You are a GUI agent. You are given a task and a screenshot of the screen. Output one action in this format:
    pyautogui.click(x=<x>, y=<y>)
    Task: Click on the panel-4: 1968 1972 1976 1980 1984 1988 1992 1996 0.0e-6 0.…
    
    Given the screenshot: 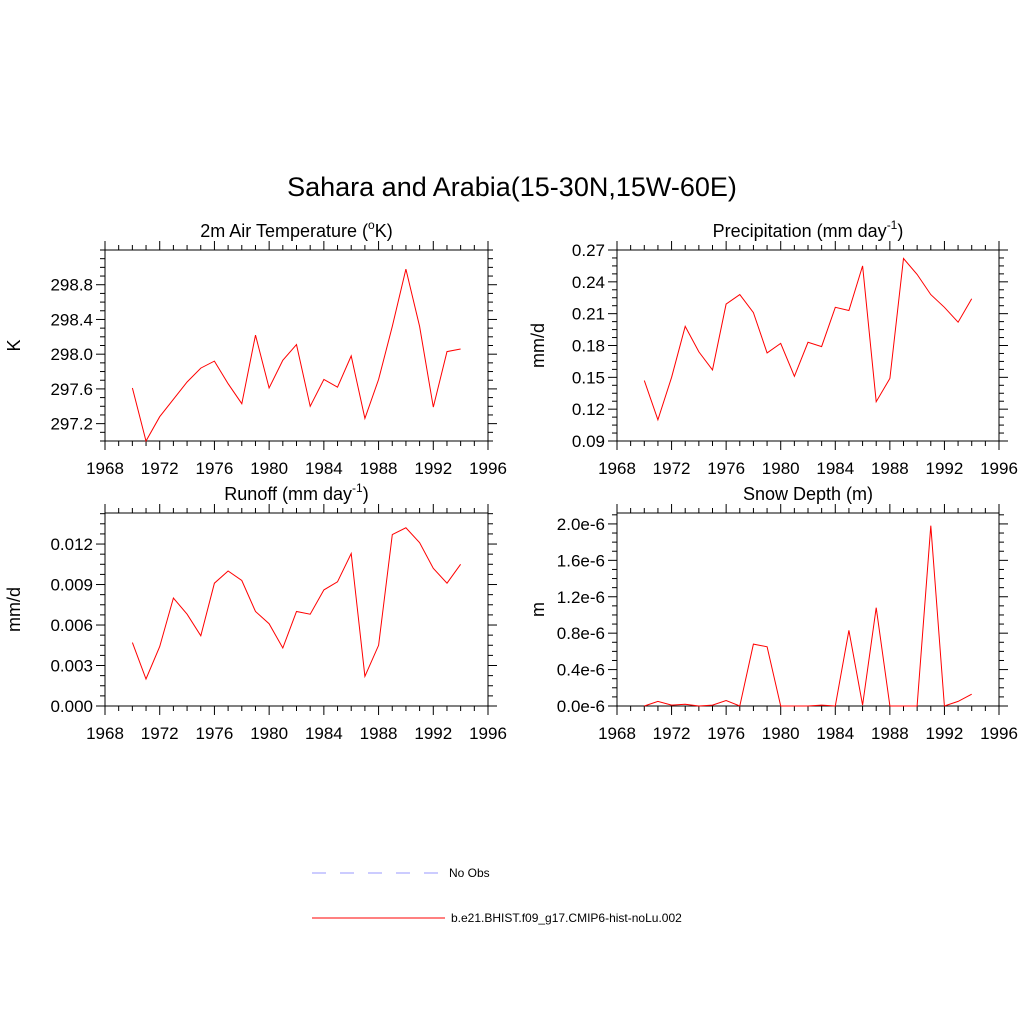 What is the action you would take?
    pyautogui.click(x=773, y=613)
    